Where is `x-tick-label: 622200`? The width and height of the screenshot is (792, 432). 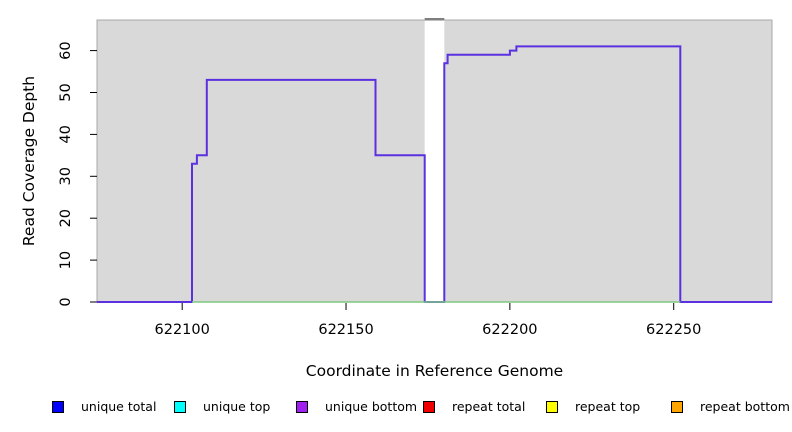
x-tick-label: 622200 is located at coordinates (509, 330).